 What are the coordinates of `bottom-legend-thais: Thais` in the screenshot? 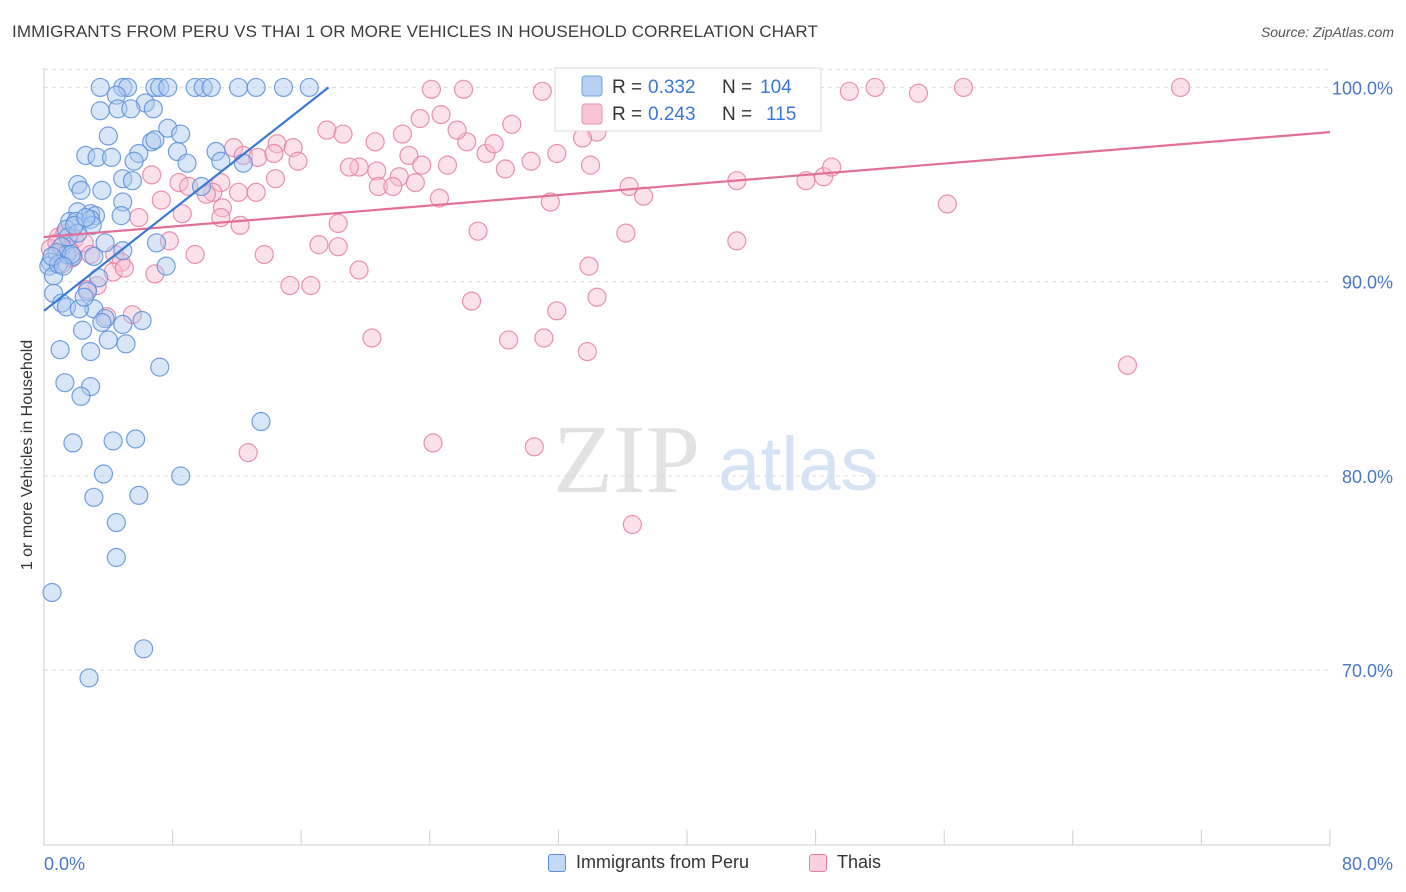 It's located at (845, 862).